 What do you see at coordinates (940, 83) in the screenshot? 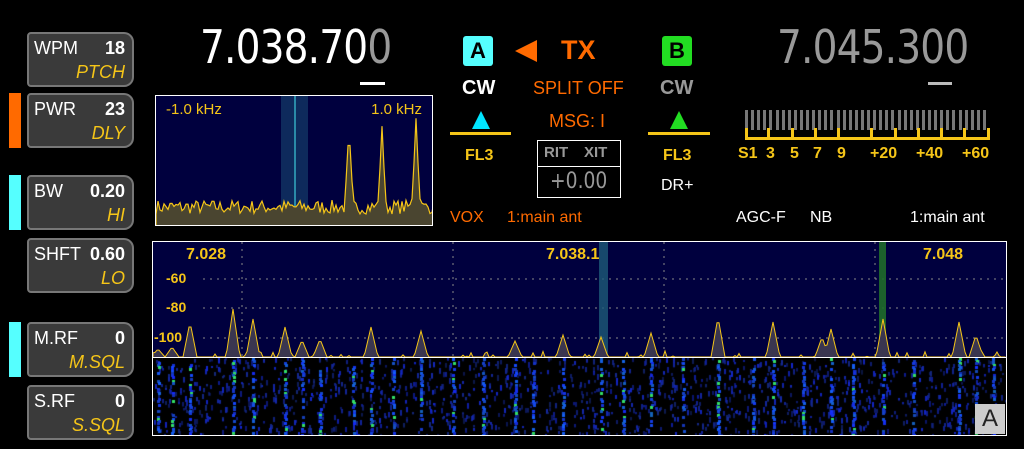
I see `vfo-b-tuning-cursor` at bounding box center [940, 83].